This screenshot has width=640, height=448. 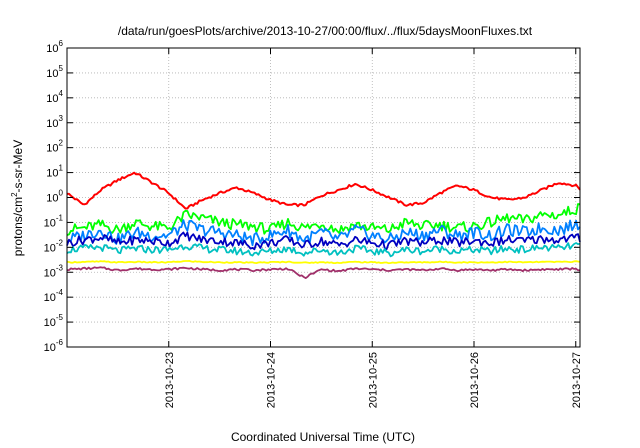 What do you see at coordinates (54, 197) in the screenshot?
I see `y-tick-label: 10⁰` at bounding box center [54, 197].